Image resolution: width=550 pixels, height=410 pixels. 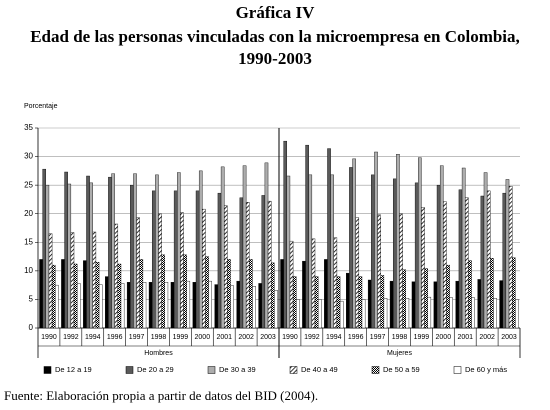 What do you see at coordinates (28, 127) in the screenshot?
I see `y-tick-label: 35` at bounding box center [28, 127].